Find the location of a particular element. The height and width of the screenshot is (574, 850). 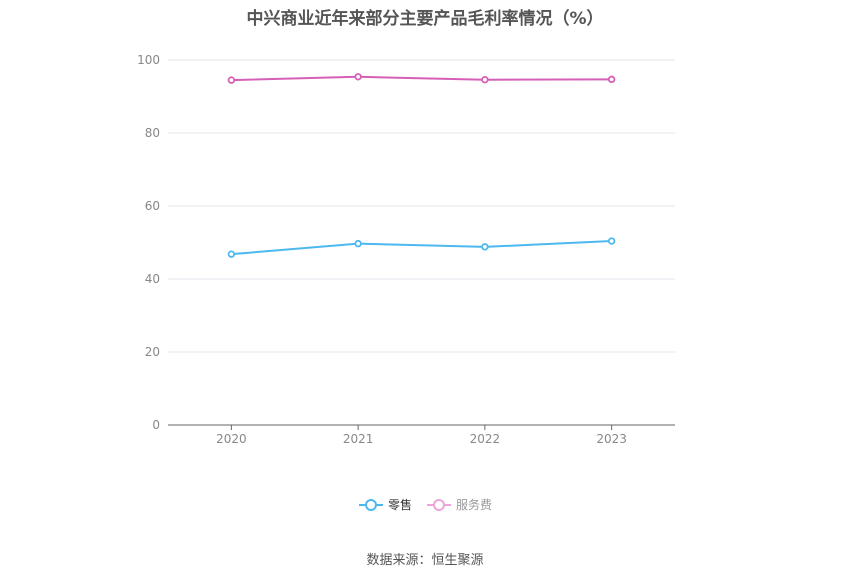

legend-item-1: 服务费 is located at coordinates (459, 504).